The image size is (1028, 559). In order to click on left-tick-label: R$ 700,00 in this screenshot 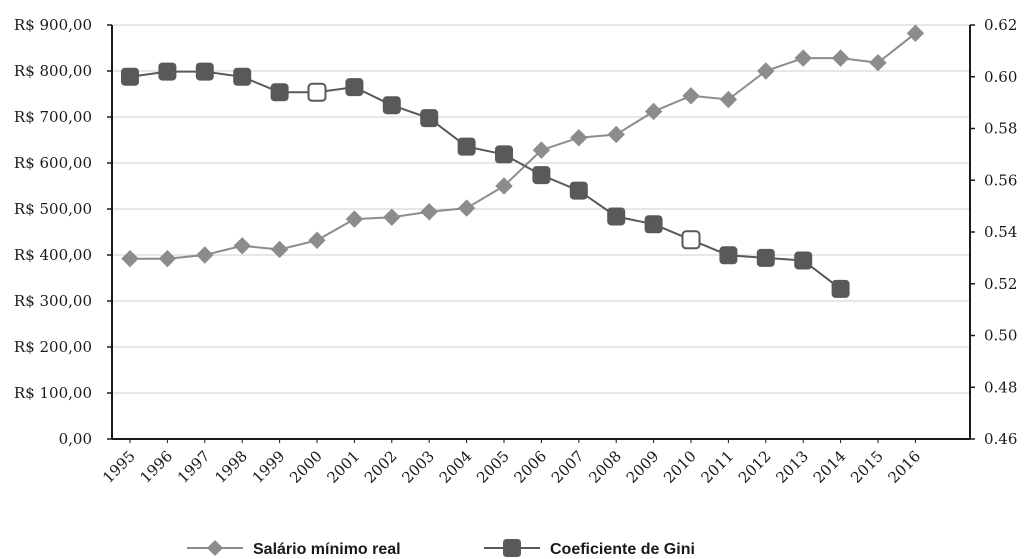, I will do `click(53, 117)`.